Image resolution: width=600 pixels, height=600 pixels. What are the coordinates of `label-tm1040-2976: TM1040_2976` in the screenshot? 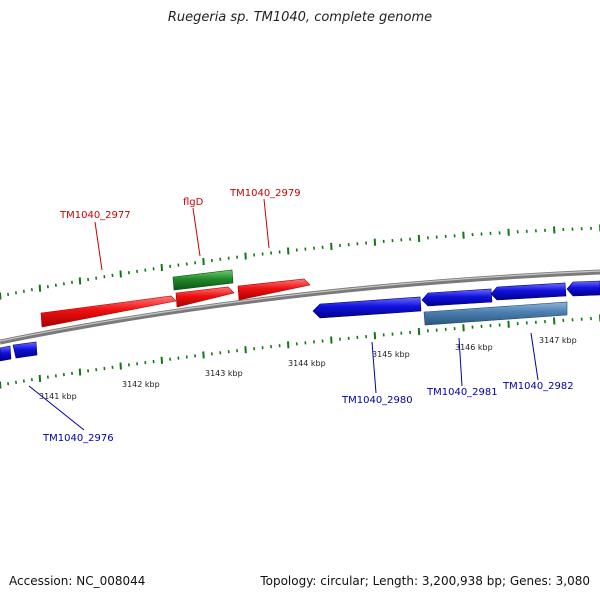 It's located at (78, 438).